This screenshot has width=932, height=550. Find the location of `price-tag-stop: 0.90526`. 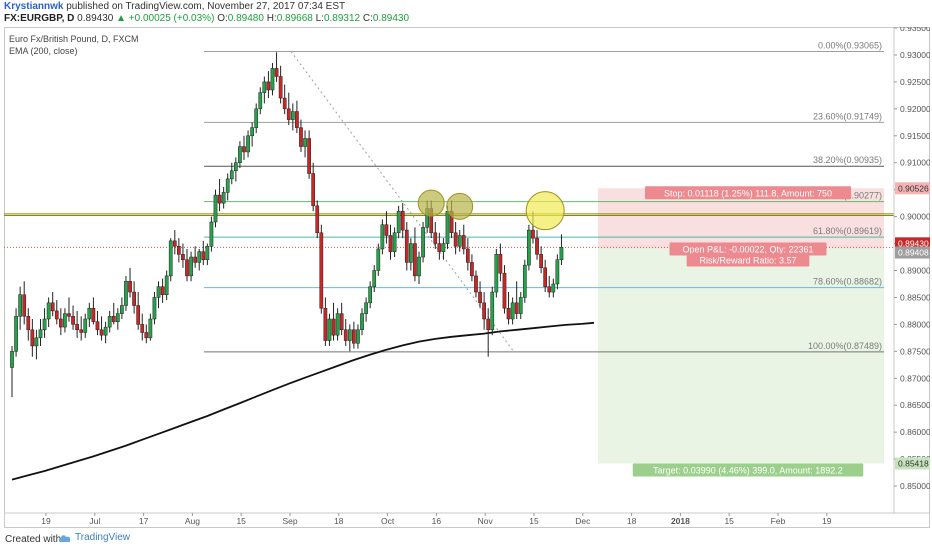

price-tag-stop: 0.90526 is located at coordinates (912, 188).